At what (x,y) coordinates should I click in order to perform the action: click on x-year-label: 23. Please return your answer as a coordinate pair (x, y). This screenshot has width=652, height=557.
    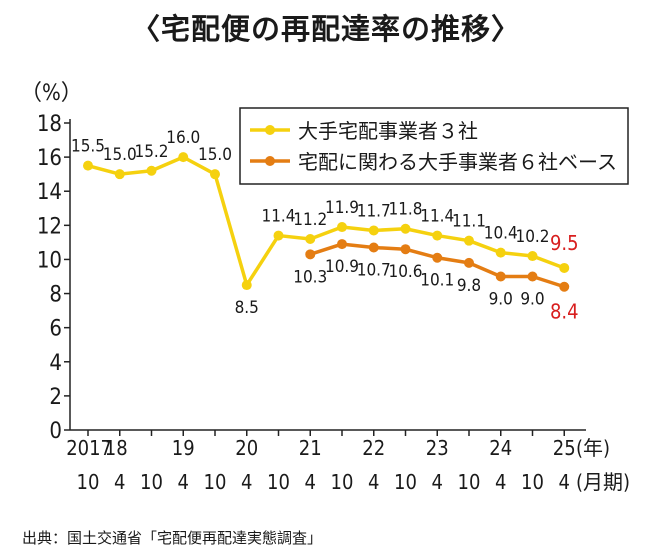
    Looking at the image, I should click on (437, 448).